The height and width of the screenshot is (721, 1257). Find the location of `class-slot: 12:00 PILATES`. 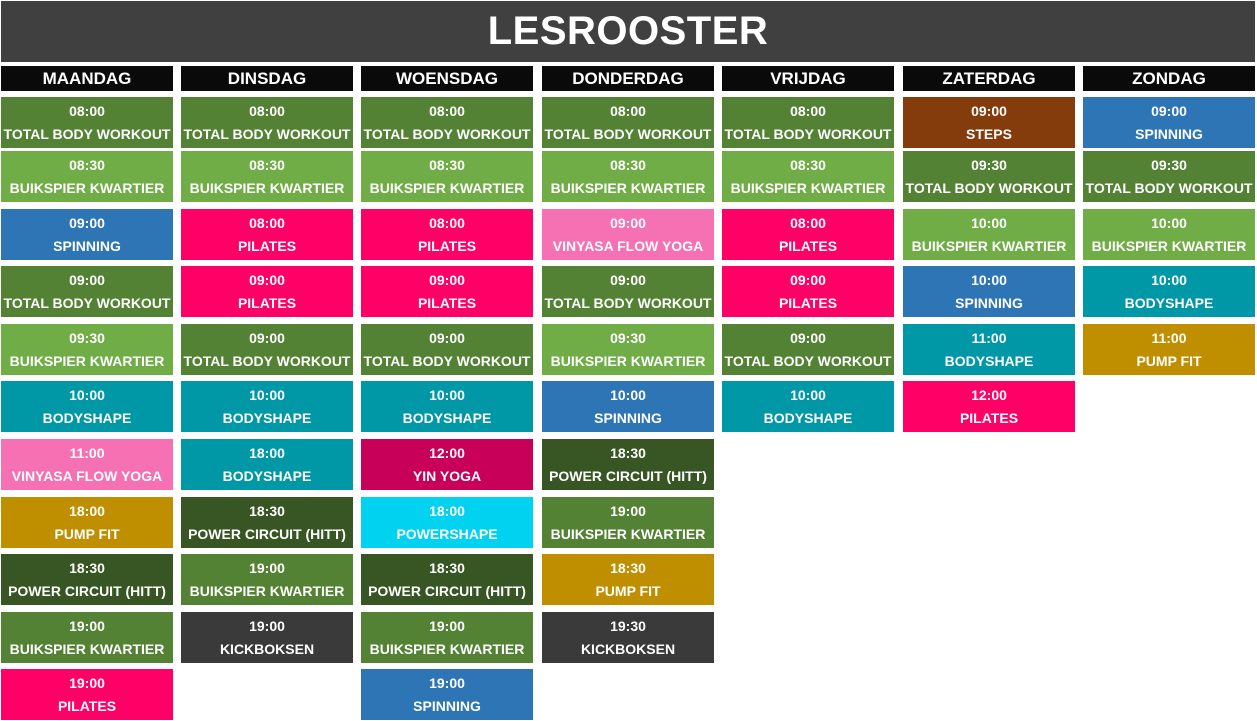

class-slot: 12:00 PILATES is located at coordinates (989, 406).